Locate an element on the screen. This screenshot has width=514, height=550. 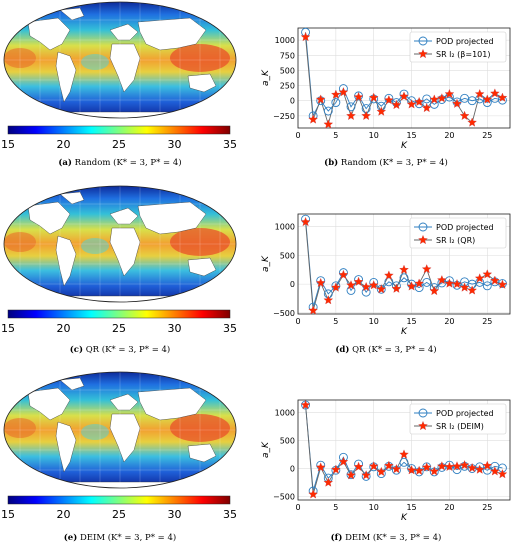
legend-label-pod: POD projected is located at coordinates (465, 413).